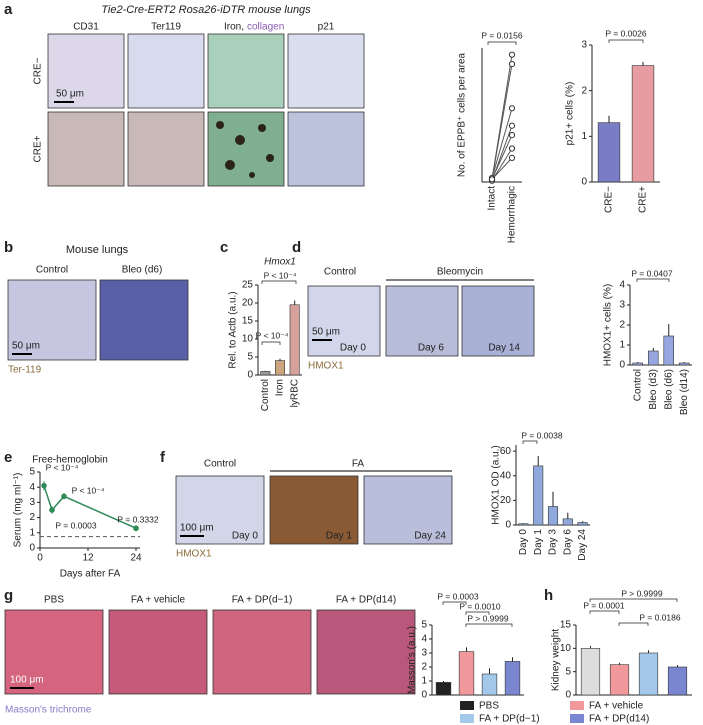 This screenshot has height=725, width=703. What do you see at coordinates (70, 460) in the screenshot?
I see `chart-title: Free-hemoglobin` at bounding box center [70, 460].